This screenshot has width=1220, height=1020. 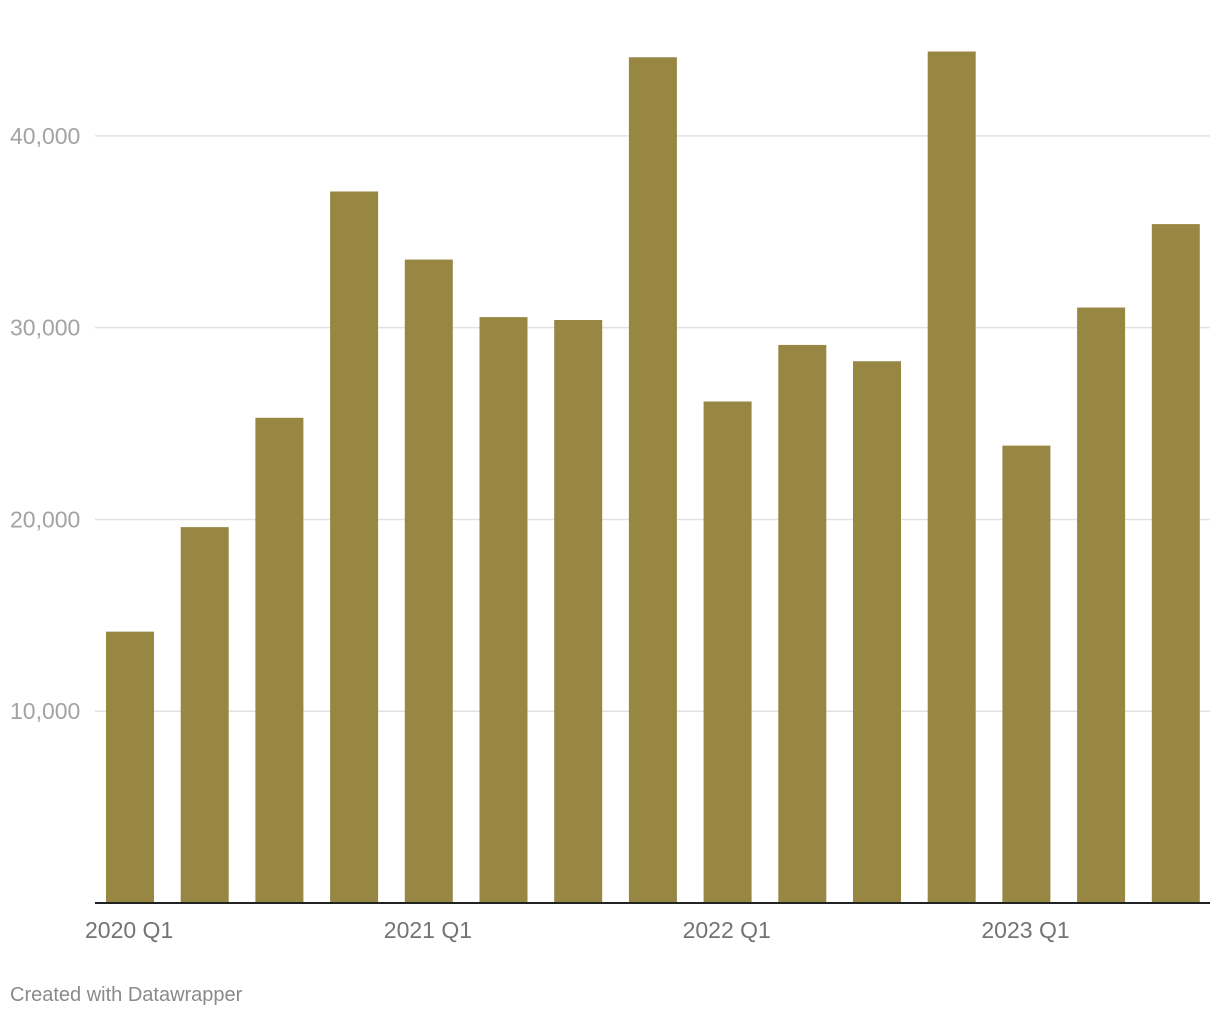 What do you see at coordinates (45, 519) in the screenshot?
I see `y-tick-label: 20,000` at bounding box center [45, 519].